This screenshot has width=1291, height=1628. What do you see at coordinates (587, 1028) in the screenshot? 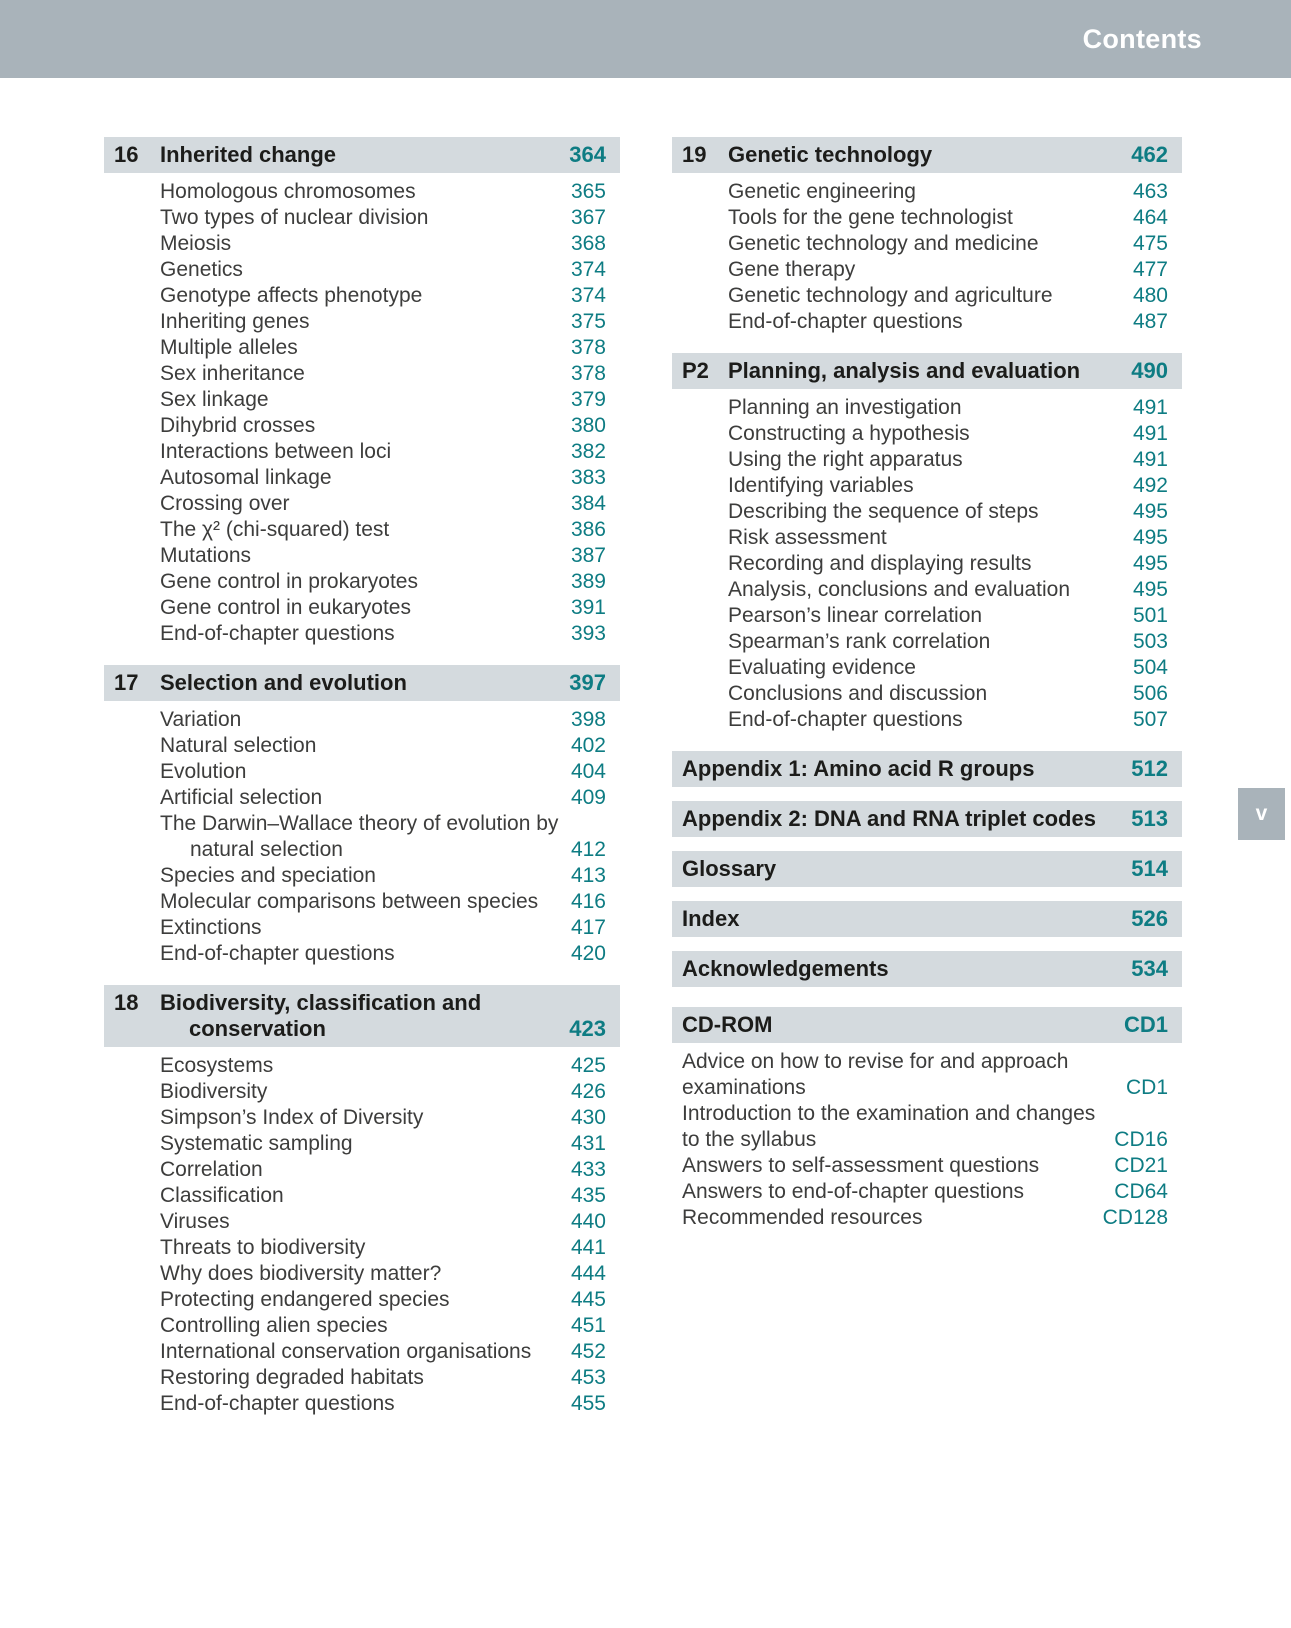
I see `section-page-number: 423` at bounding box center [587, 1028].